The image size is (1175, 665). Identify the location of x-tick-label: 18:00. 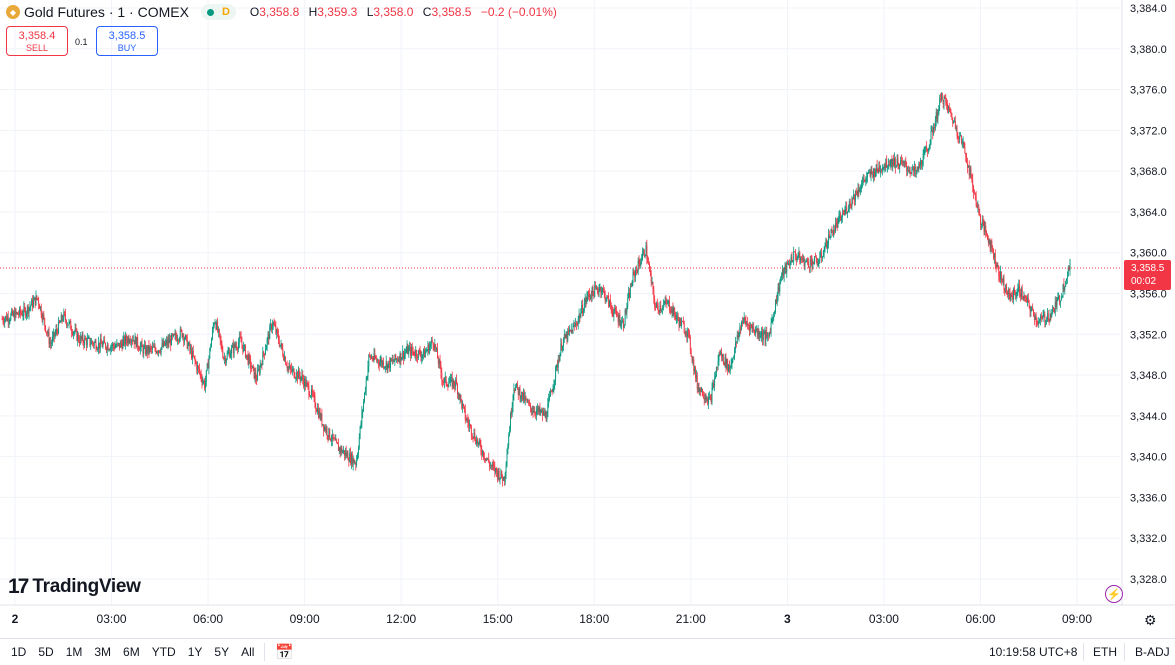
(594, 619).